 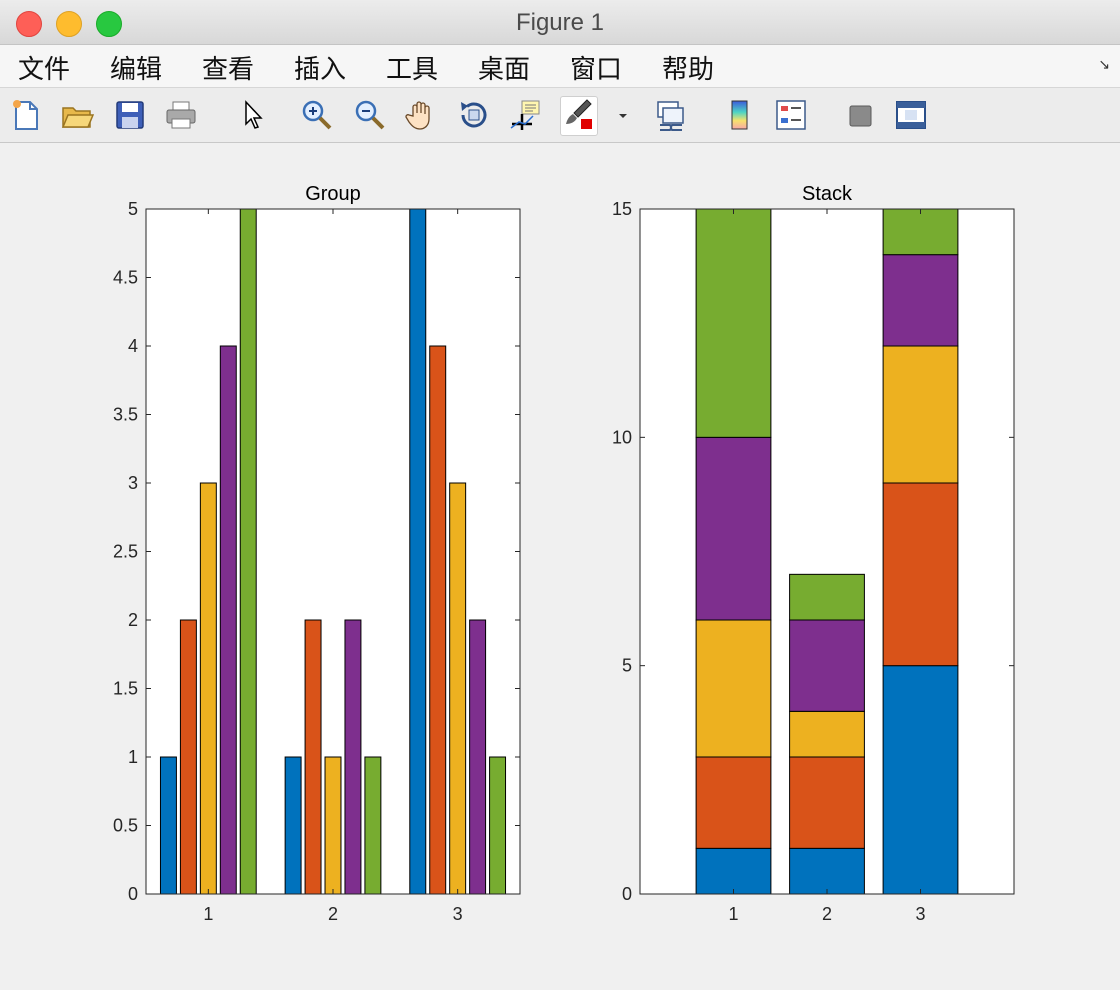 What do you see at coordinates (181, 115) in the screenshot?
I see `print-icon` at bounding box center [181, 115].